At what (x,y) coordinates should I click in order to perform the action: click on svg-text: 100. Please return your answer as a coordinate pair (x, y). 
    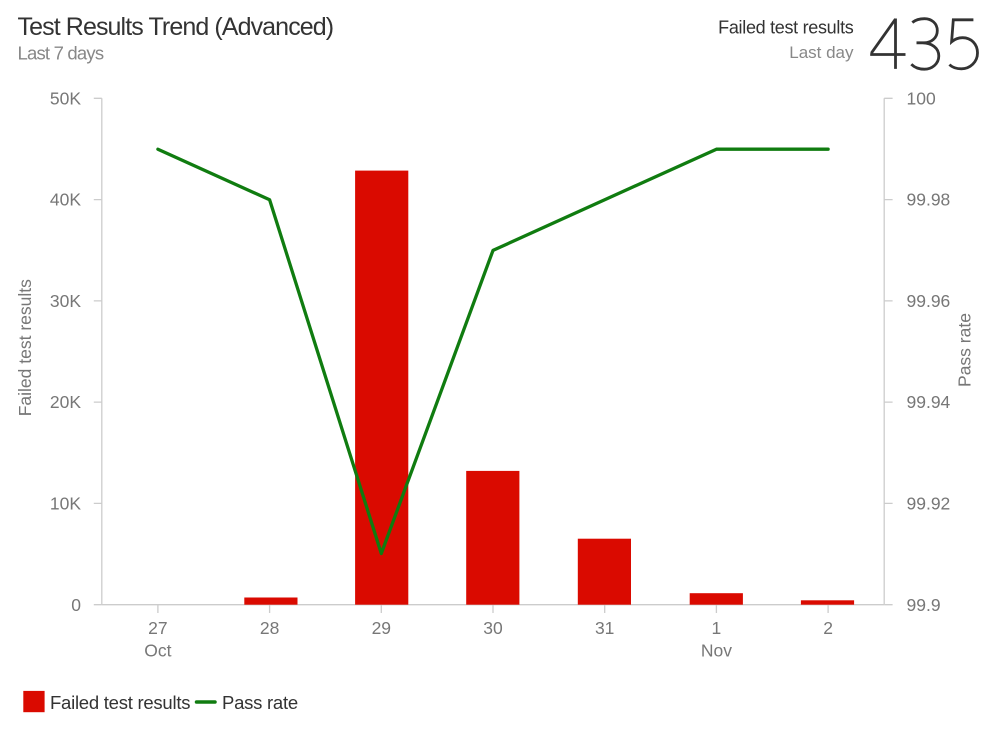
    Looking at the image, I should click on (921, 98).